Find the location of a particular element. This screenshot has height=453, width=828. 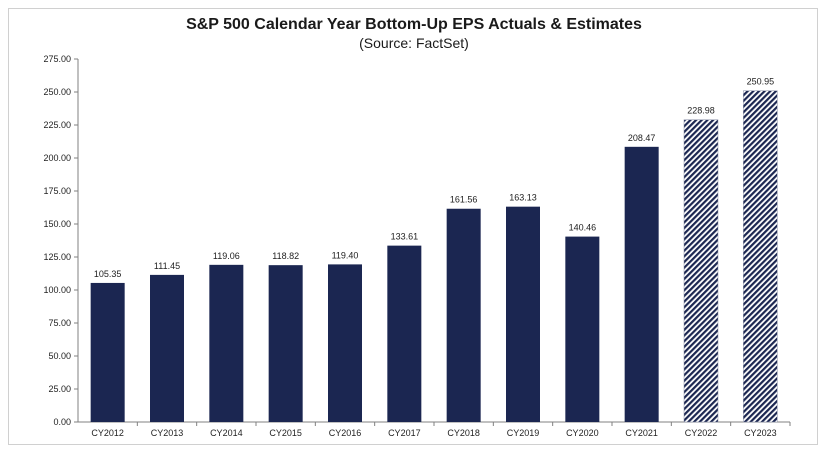

y-tick-label: 75.00 is located at coordinates (59, 323).